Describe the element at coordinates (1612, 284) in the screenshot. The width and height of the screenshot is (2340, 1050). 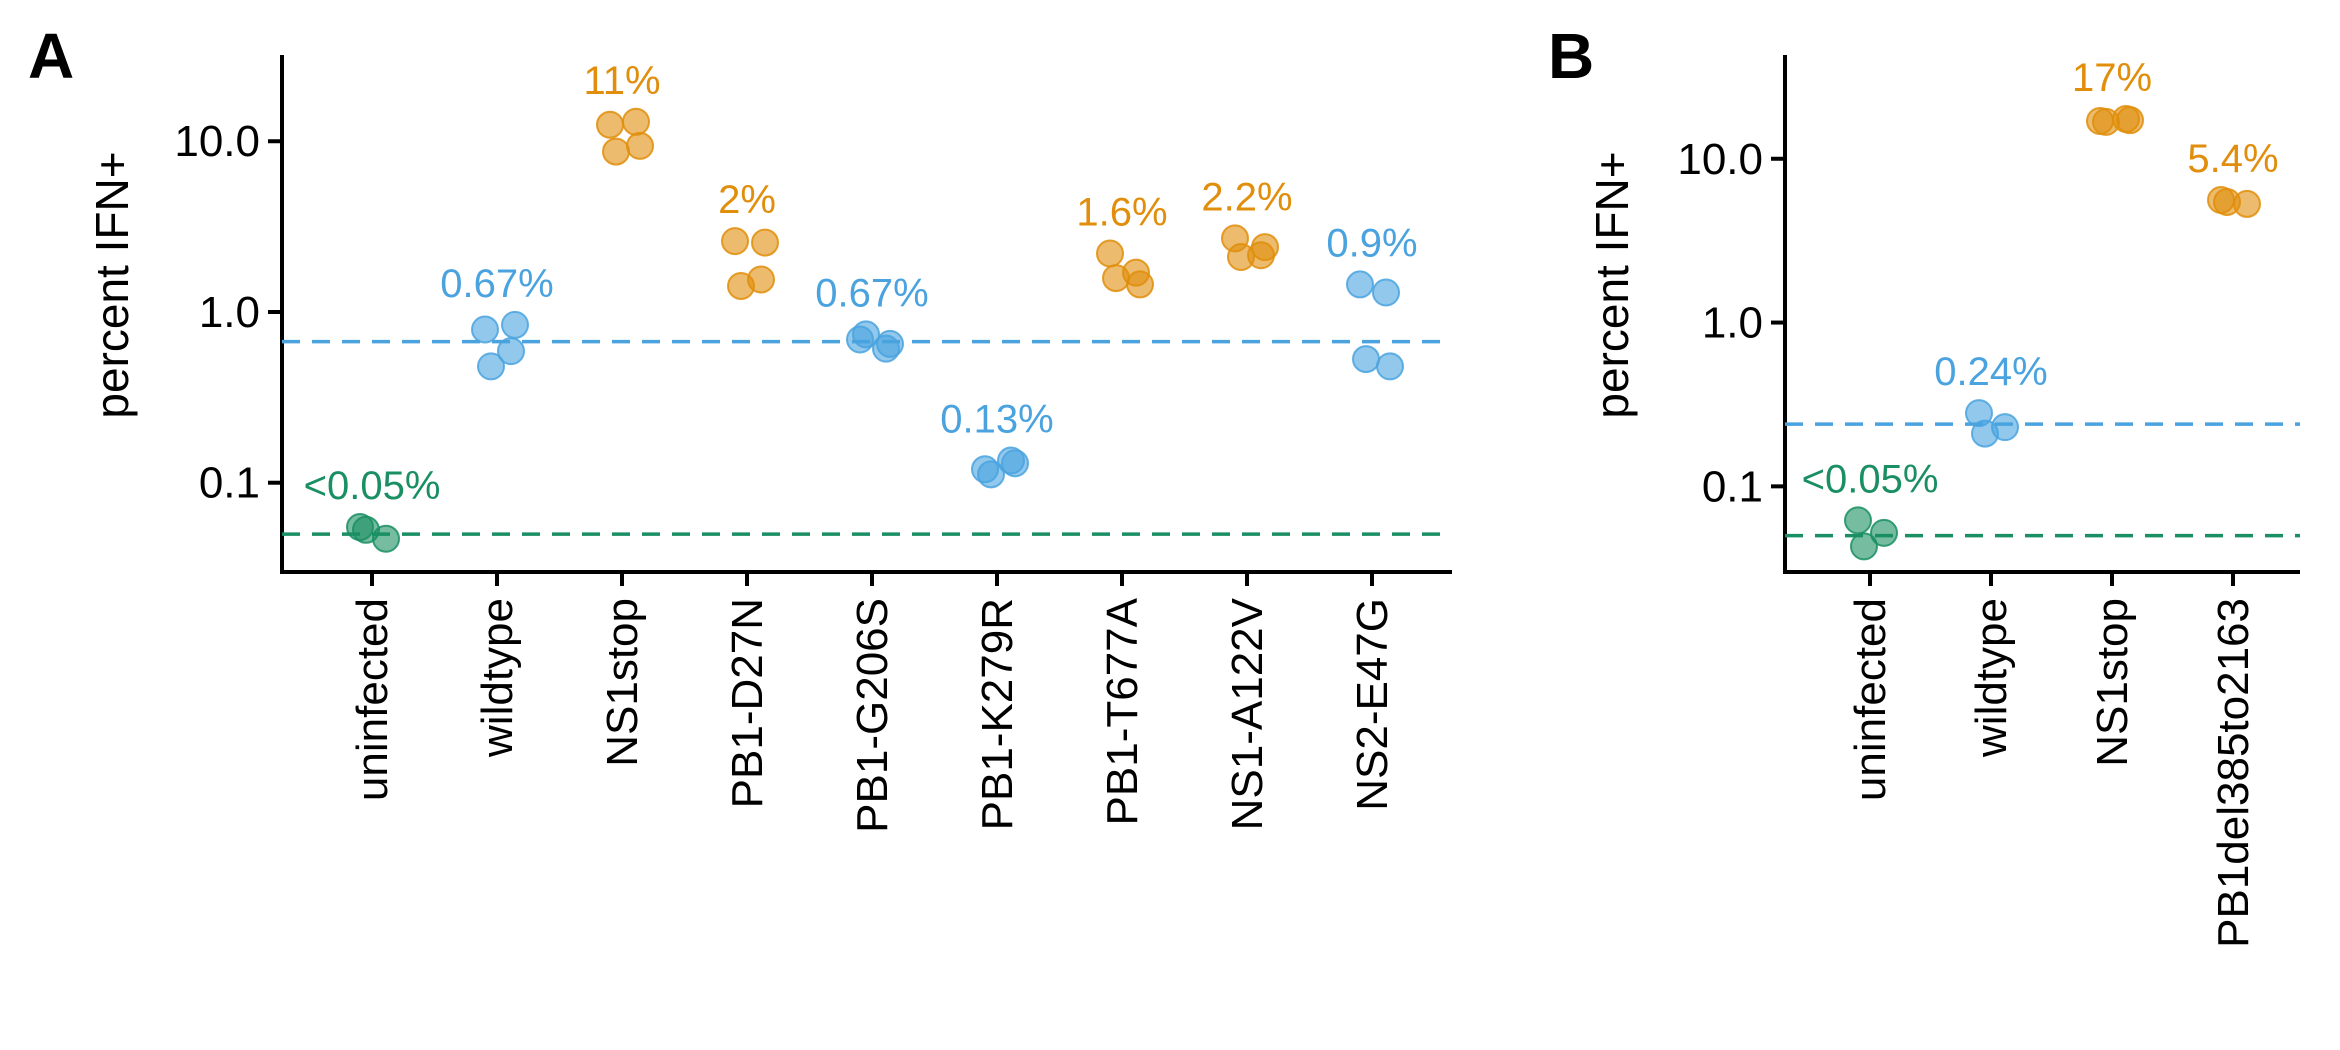
I see `y-axis-label-b: percent IFN+` at that location.